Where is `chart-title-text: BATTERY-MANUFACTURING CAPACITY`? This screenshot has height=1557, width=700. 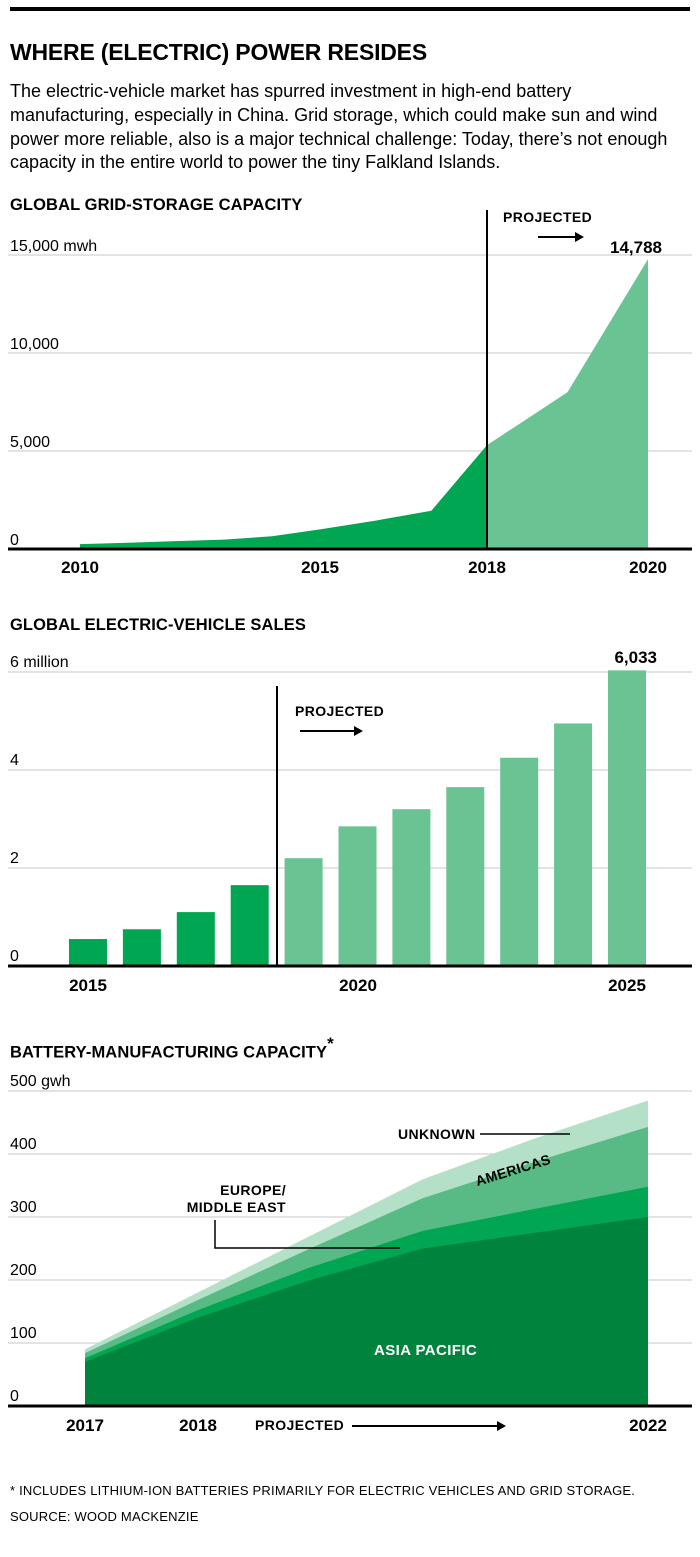 chart-title-text: BATTERY-MANUFACTURING CAPACITY is located at coordinates (169, 1052).